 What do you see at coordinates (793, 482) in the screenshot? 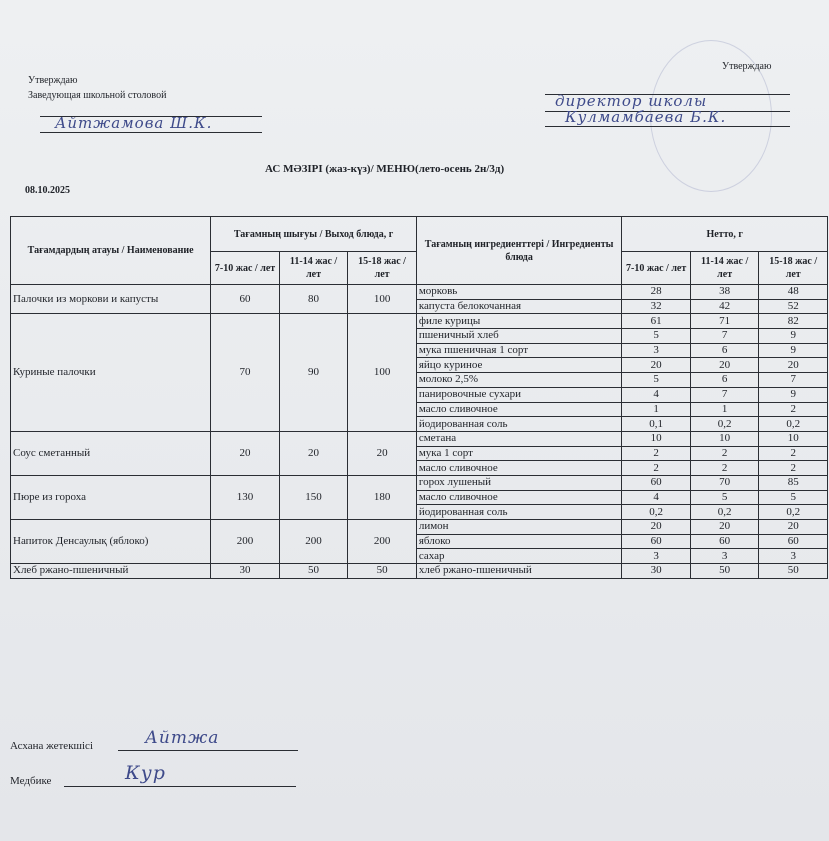
I see `ingredient-netto-3: 85` at bounding box center [793, 482].